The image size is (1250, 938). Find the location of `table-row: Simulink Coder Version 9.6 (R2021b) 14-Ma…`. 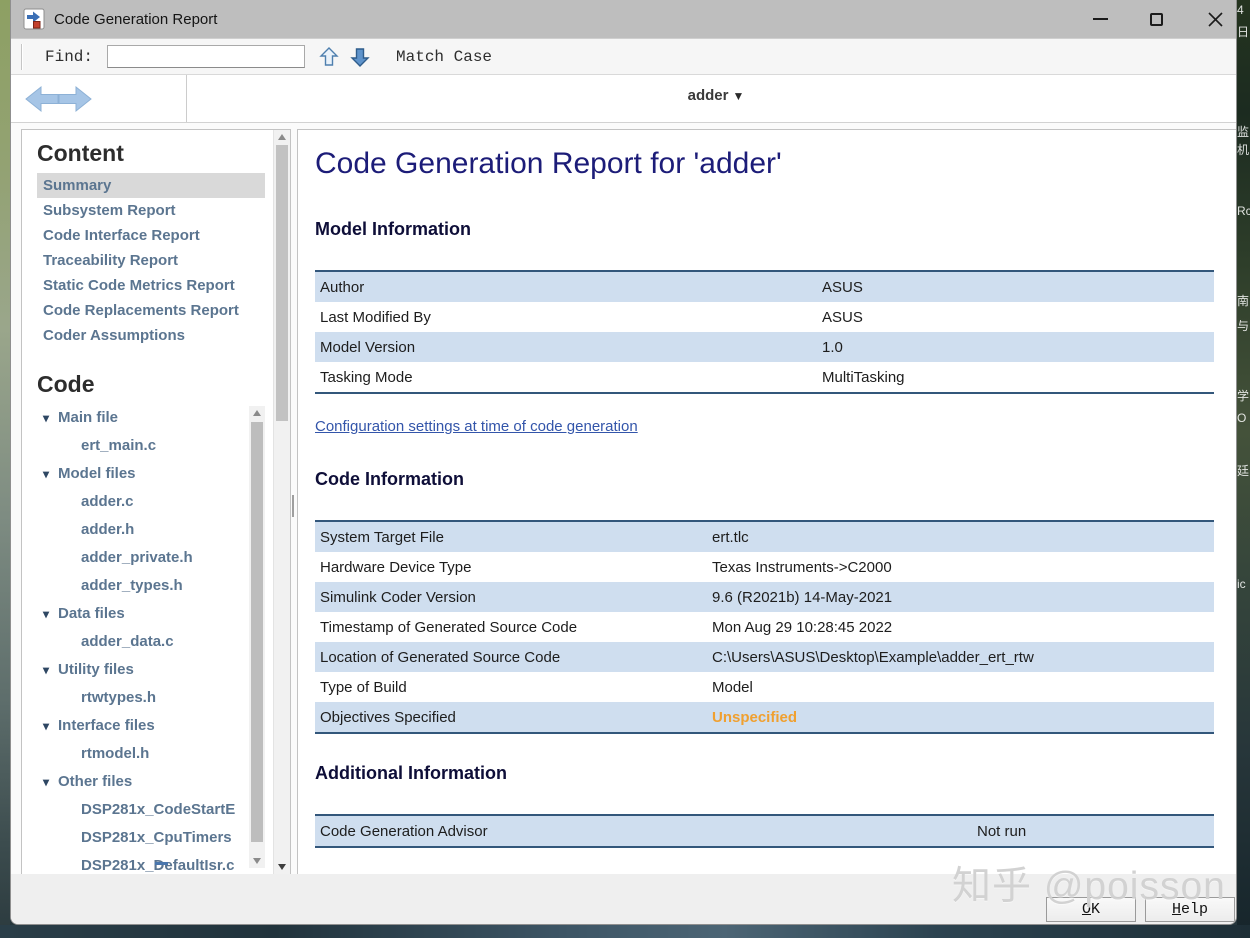

table-row: Simulink Coder Version 9.6 (R2021b) 14-Ma… is located at coordinates (764, 597).